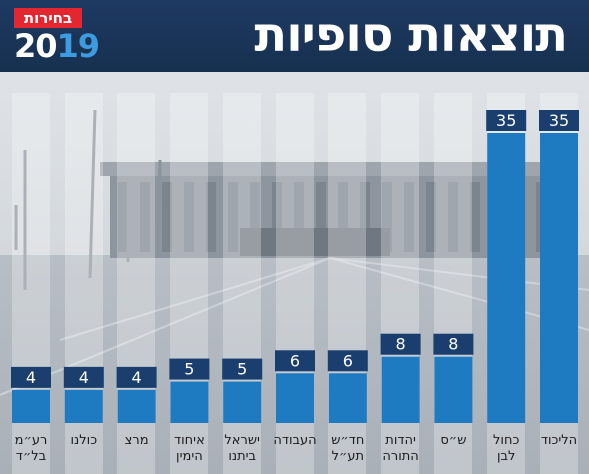  I want to click on page-title: תוצאות סופיות, so click(411, 35).